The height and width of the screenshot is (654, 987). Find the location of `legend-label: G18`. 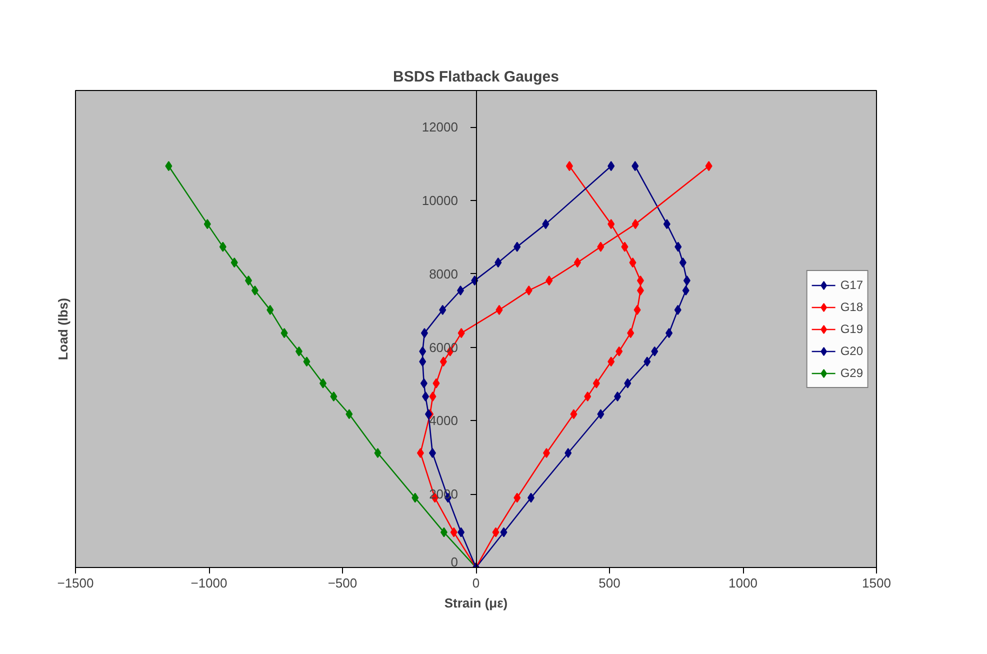

legend-label: G18 is located at coordinates (851, 307).